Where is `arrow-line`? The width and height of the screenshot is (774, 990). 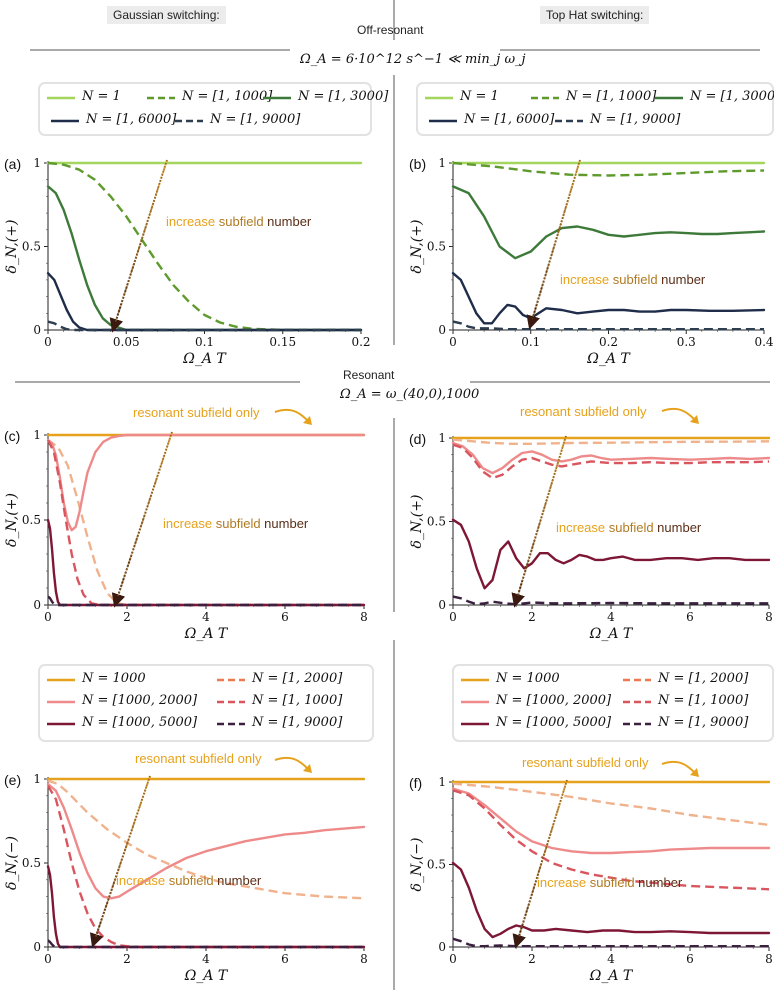 arrow-line is located at coordinates (138, 246).